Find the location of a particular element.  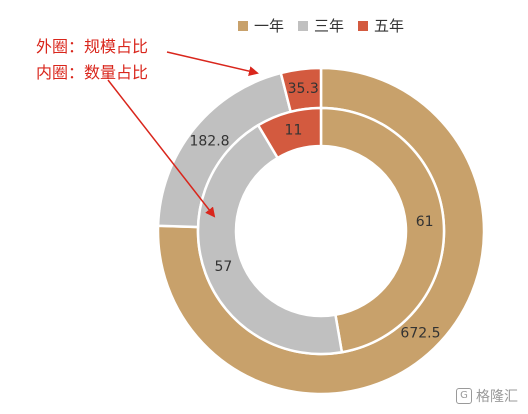

legend-item-5yr: 五年 is located at coordinates (381, 25).